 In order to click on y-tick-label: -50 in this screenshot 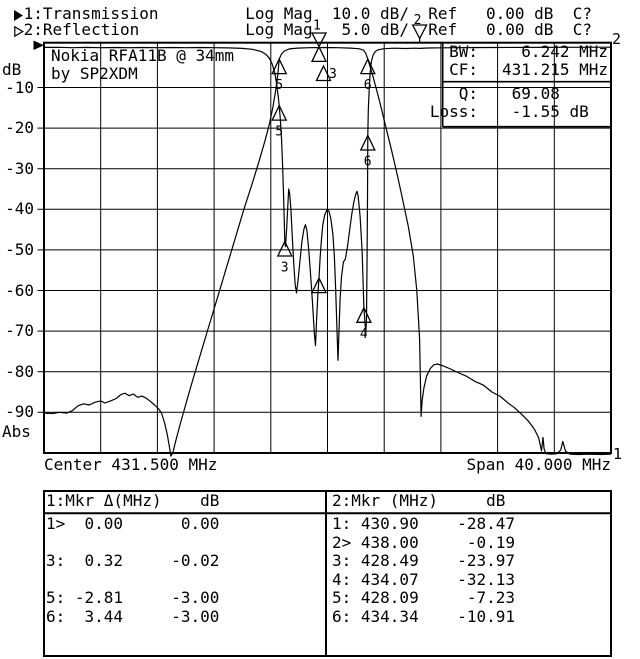, I will do `click(19, 249)`.